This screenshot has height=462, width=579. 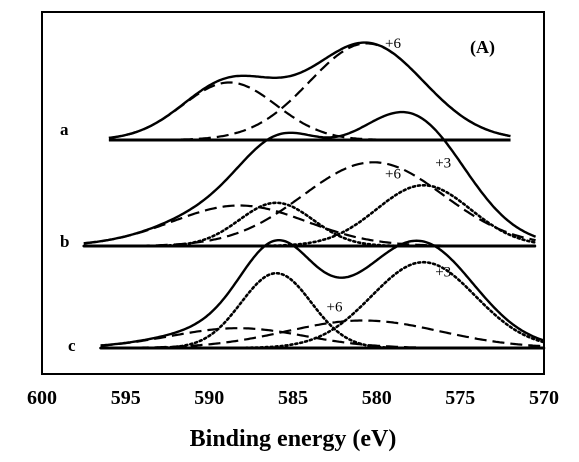 I want to click on annotation-b-0: +6, so click(x=393, y=175).